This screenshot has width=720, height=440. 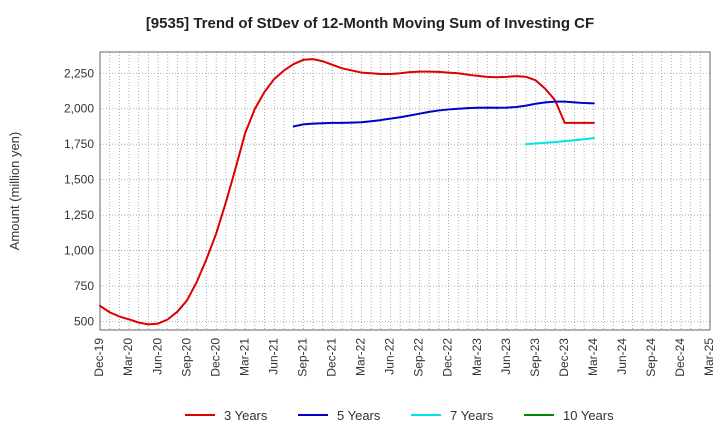 What do you see at coordinates (303, 357) in the screenshot?
I see `x-tick-label: Sep-21` at bounding box center [303, 357].